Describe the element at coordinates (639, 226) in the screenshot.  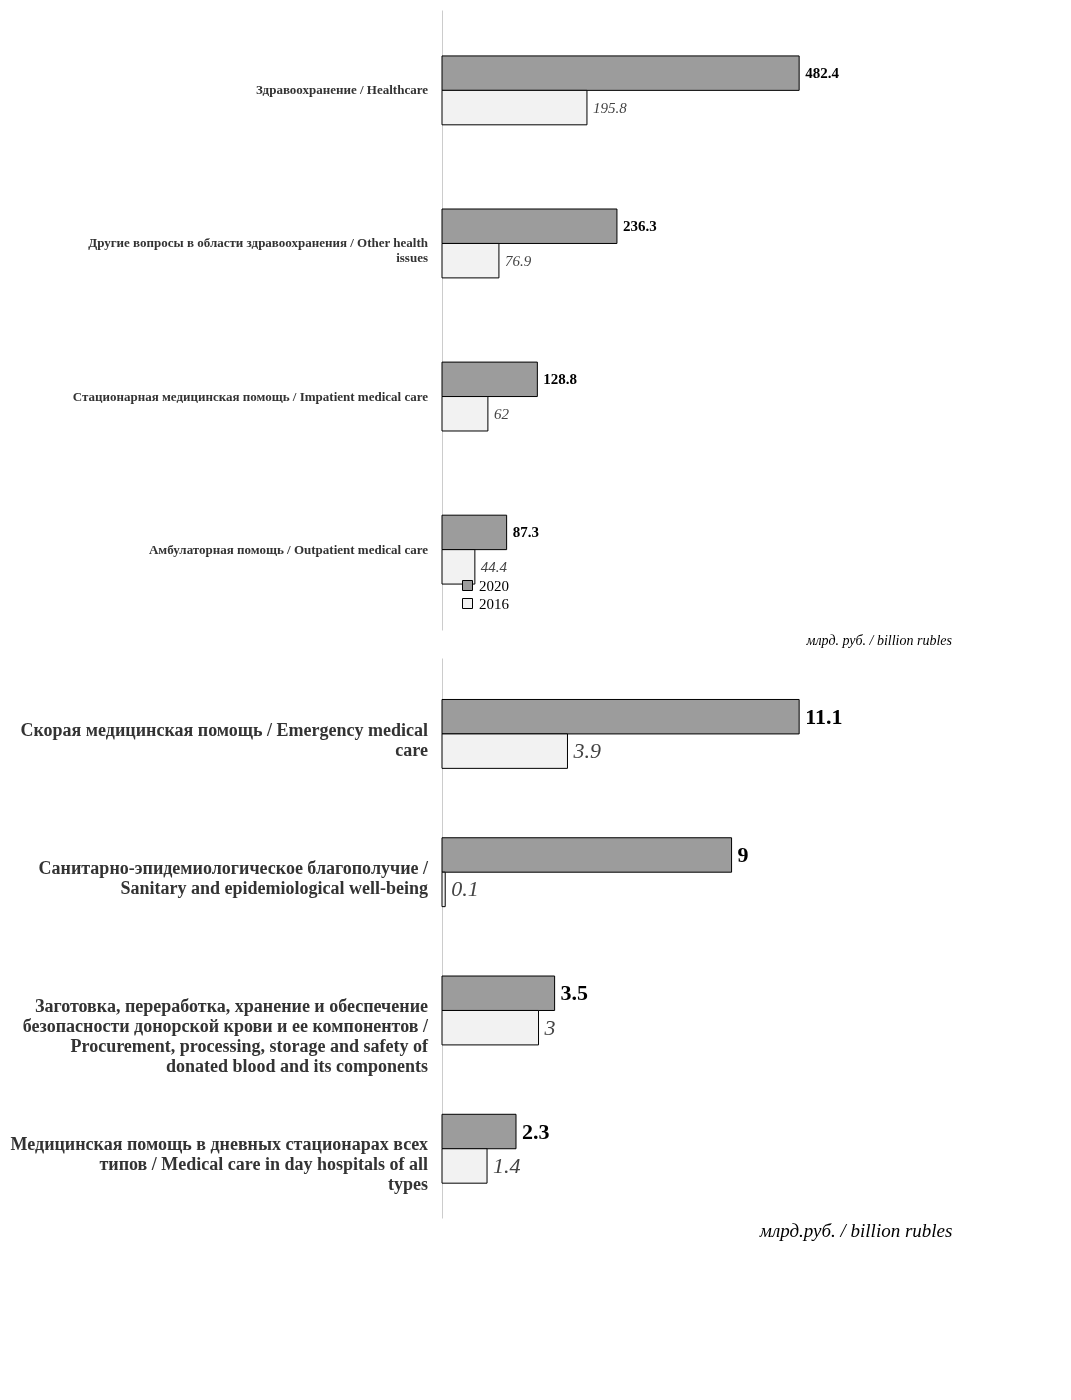
I see `data-label: 236.3` at that location.